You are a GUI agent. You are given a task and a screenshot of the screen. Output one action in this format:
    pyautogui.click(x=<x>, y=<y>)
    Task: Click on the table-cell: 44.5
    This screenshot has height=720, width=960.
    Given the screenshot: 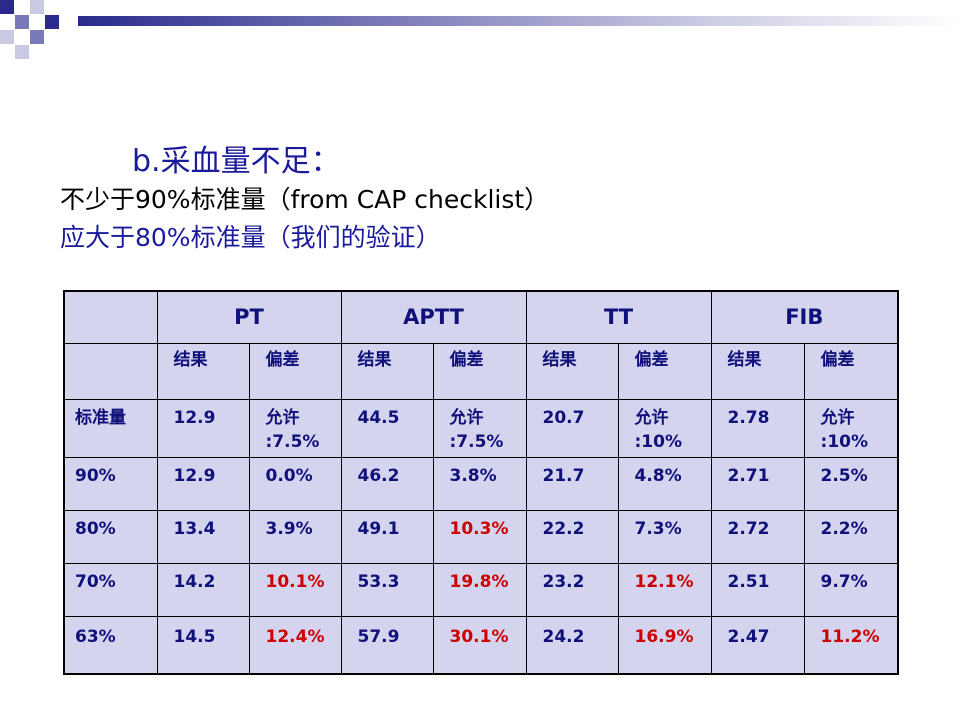 What is the action you would take?
    pyautogui.click(x=387, y=428)
    